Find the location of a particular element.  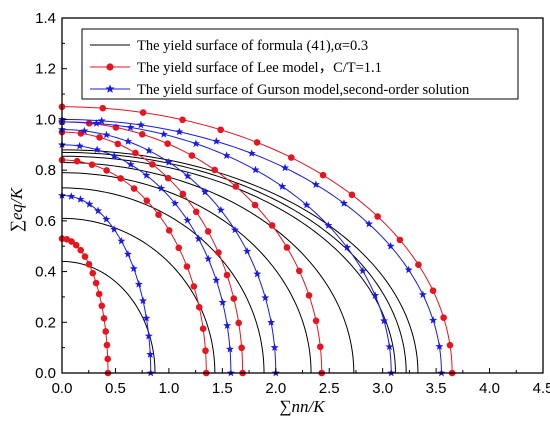

legend-box is located at coordinates (300, 64).